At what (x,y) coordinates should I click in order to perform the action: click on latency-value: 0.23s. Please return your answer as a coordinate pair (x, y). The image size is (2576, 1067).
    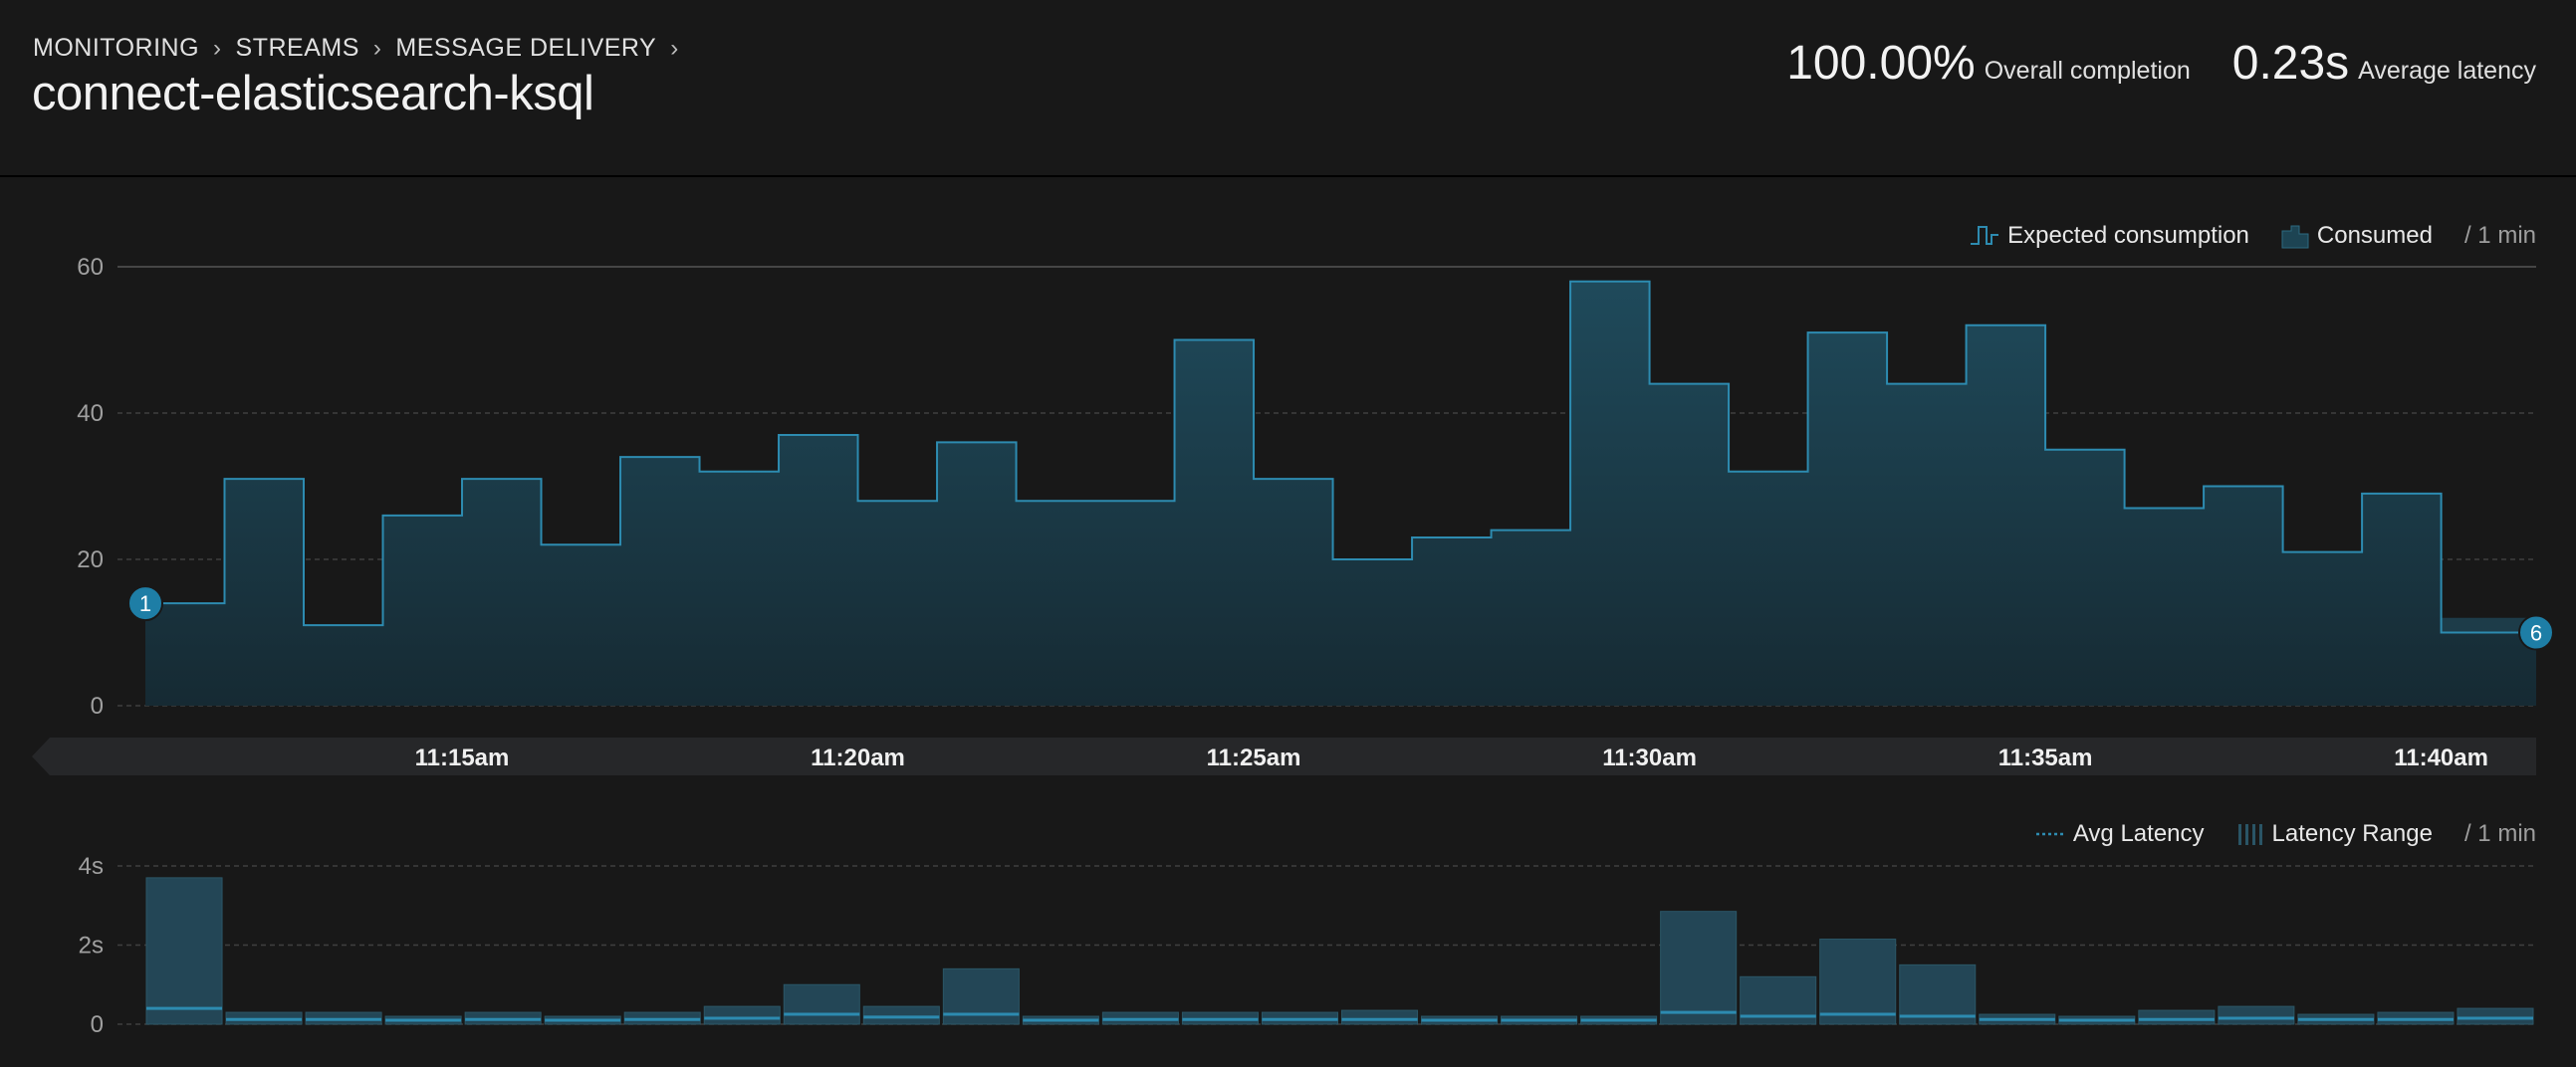
    Looking at the image, I should click on (2290, 64).